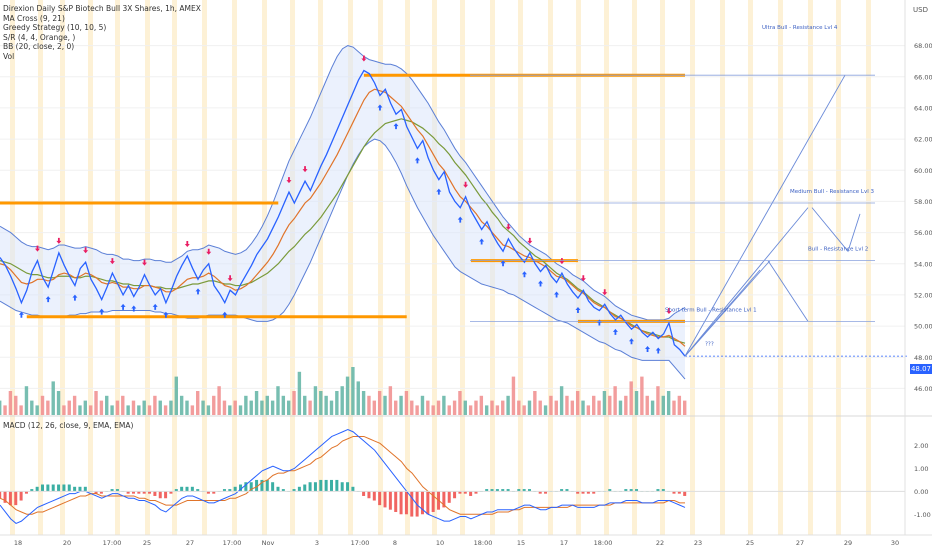 The width and height of the screenshot is (932, 555). Describe the element at coordinates (800, 543) in the screenshot. I see `time-tick-label: 27` at that location.